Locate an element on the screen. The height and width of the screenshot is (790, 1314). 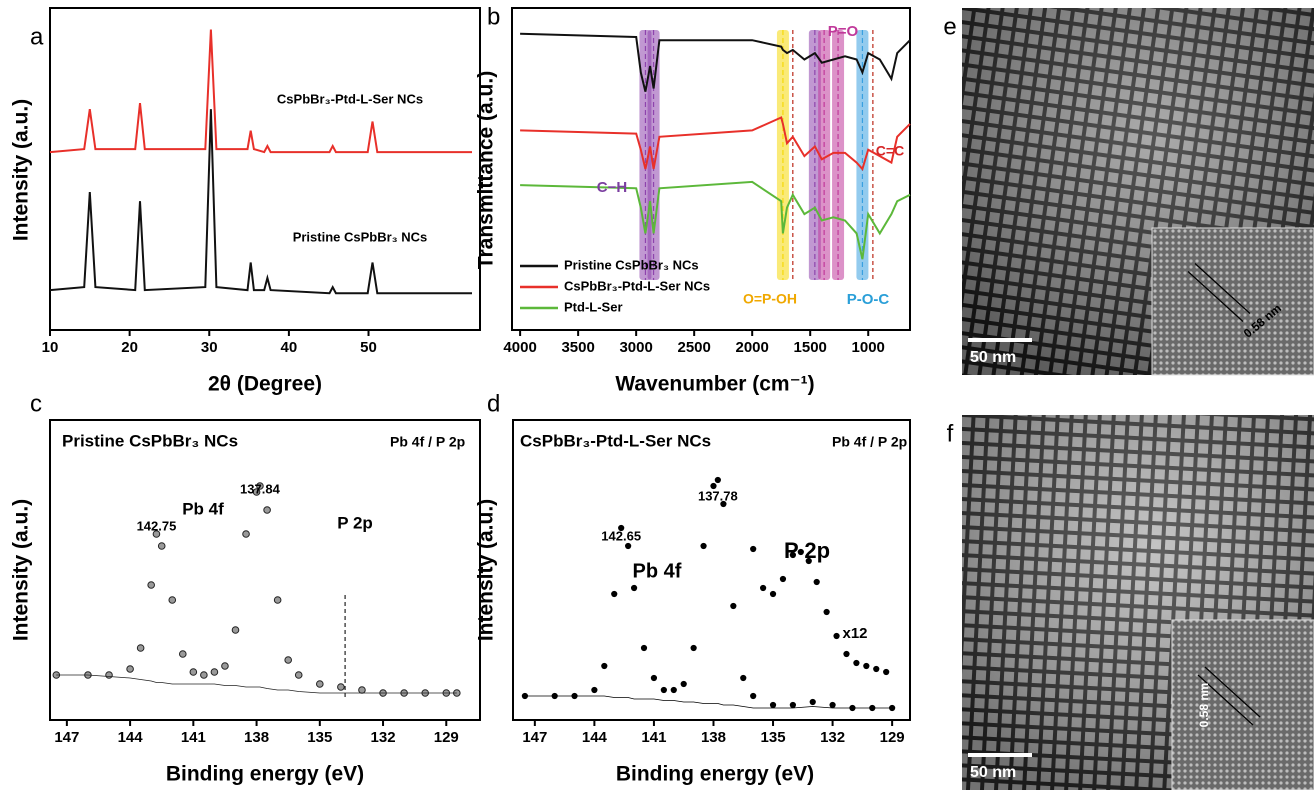
x-axis-label: Binding energy (eV) is located at coordinates (265, 774).